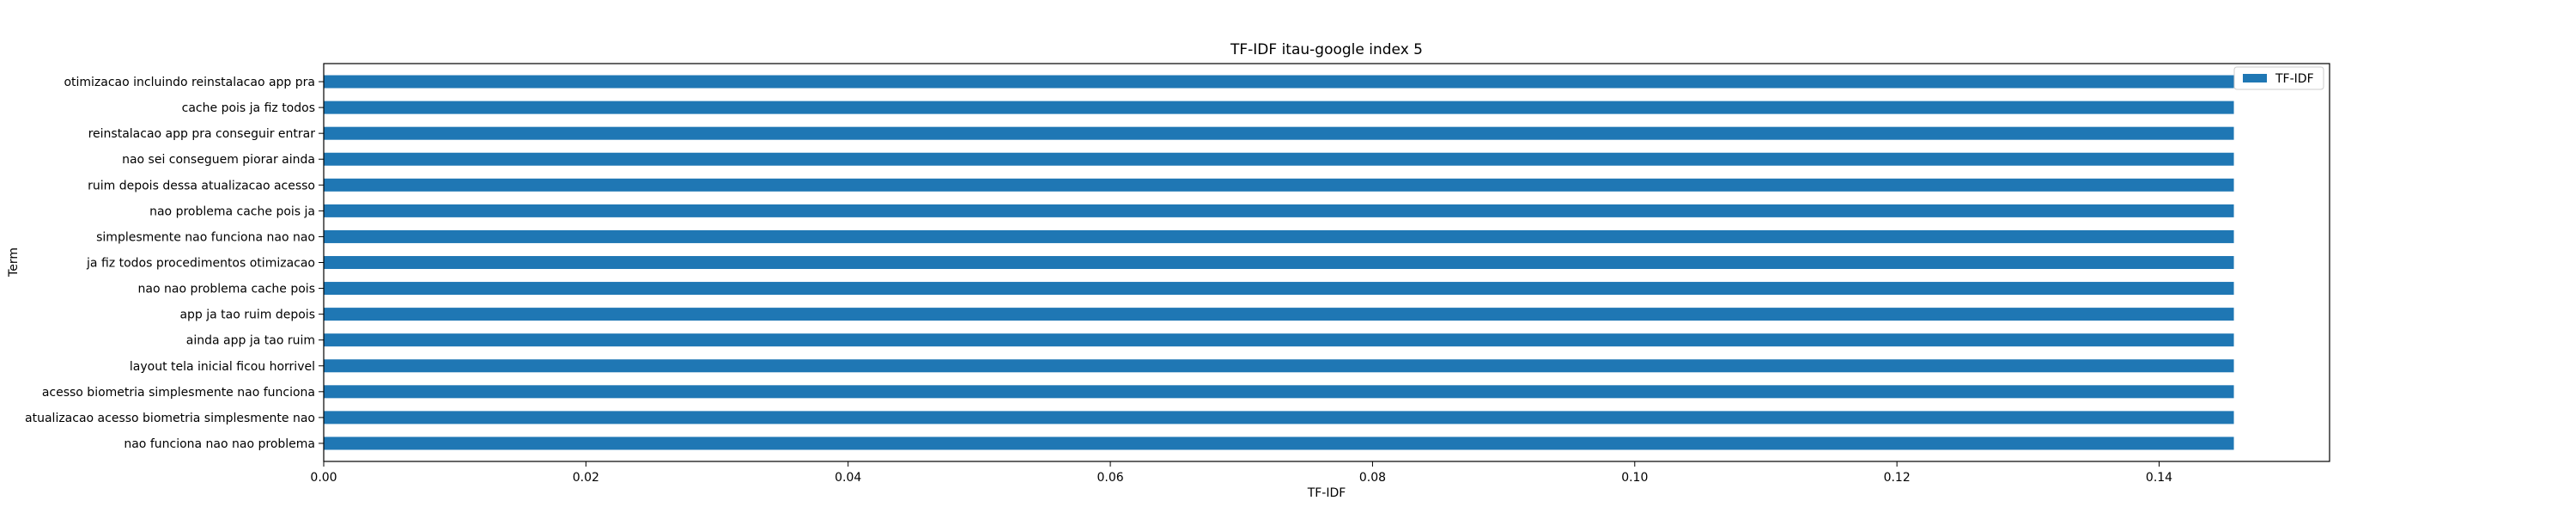  I want to click on y-axis-label: Term, so click(14, 262).